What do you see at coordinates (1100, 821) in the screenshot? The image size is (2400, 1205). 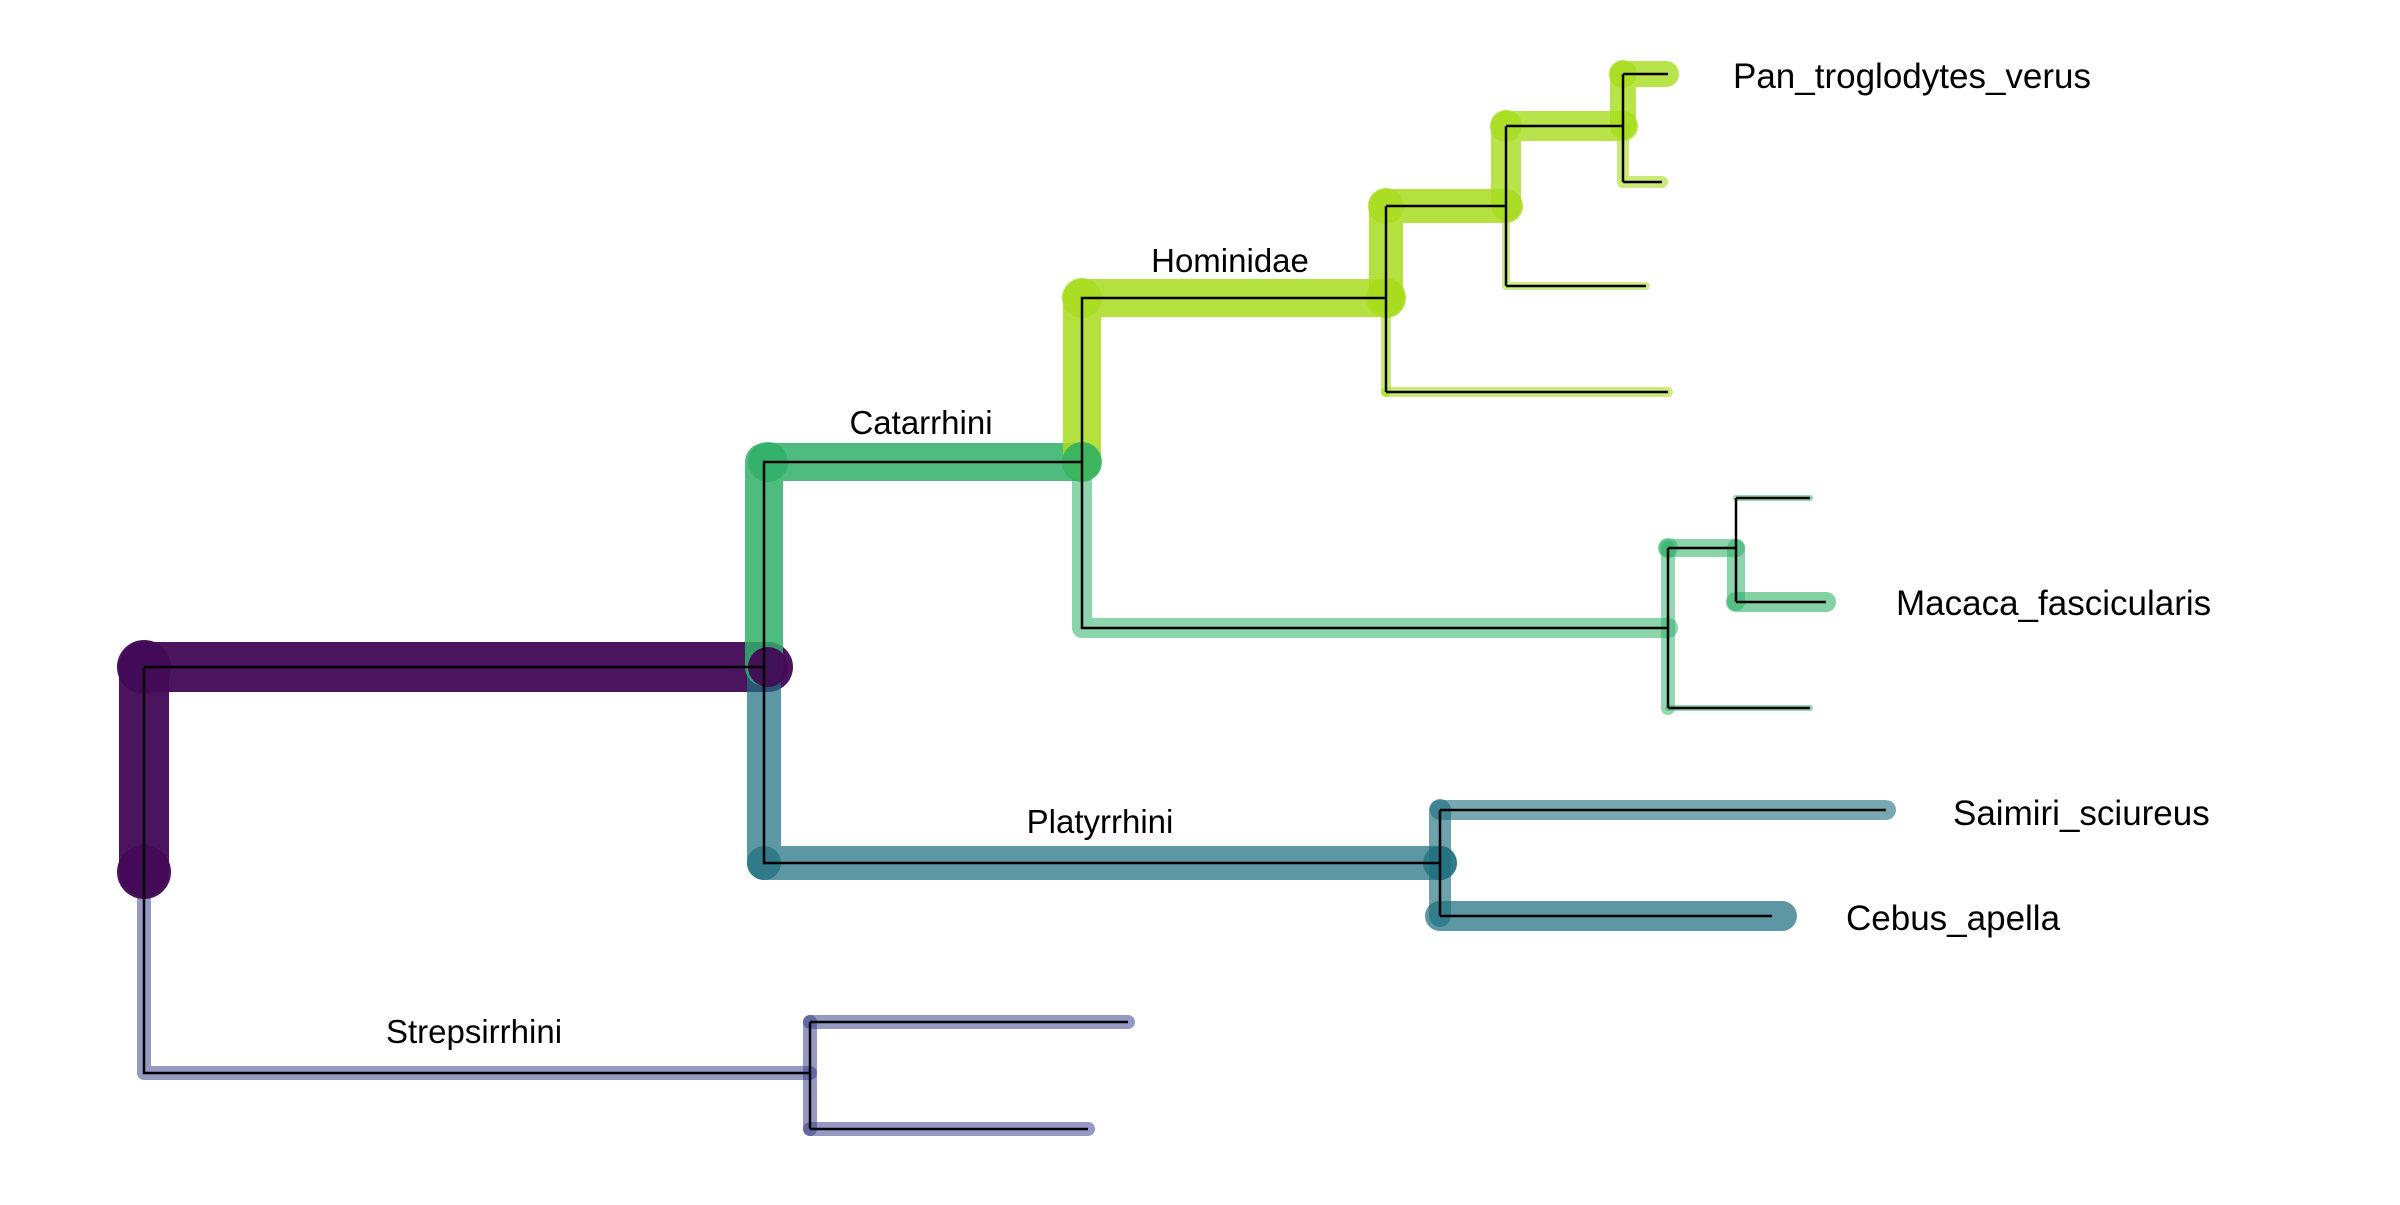 I see `clade-label-platyrrhini: Platyrrhini` at bounding box center [1100, 821].